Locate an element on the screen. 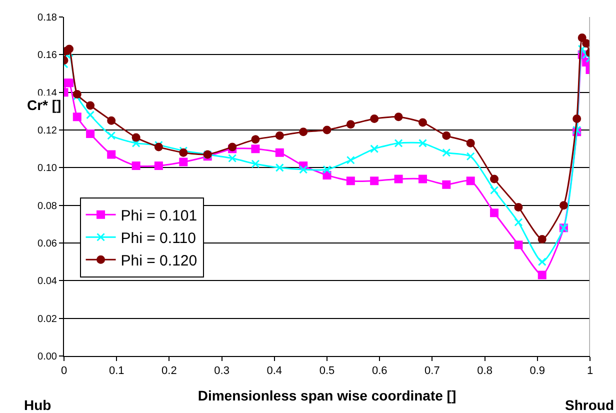 The width and height of the screenshot is (616, 413). y-axis-title: Cr* [] is located at coordinates (44, 105).